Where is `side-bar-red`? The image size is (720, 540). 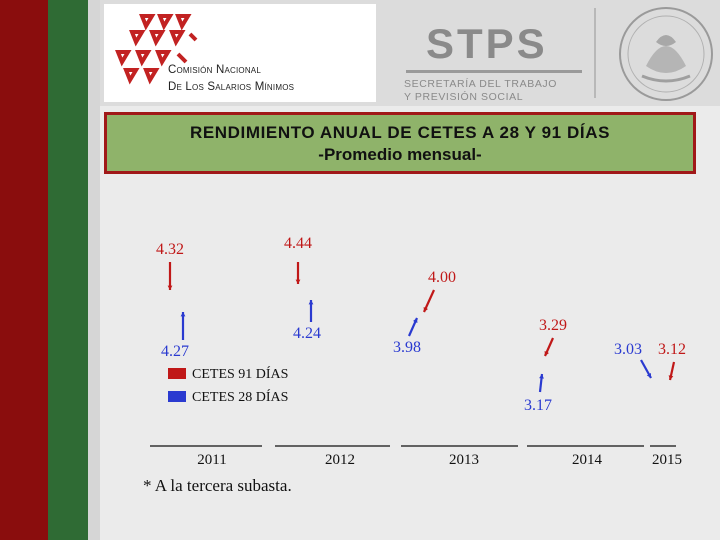 side-bar-red is located at coordinates (24, 270).